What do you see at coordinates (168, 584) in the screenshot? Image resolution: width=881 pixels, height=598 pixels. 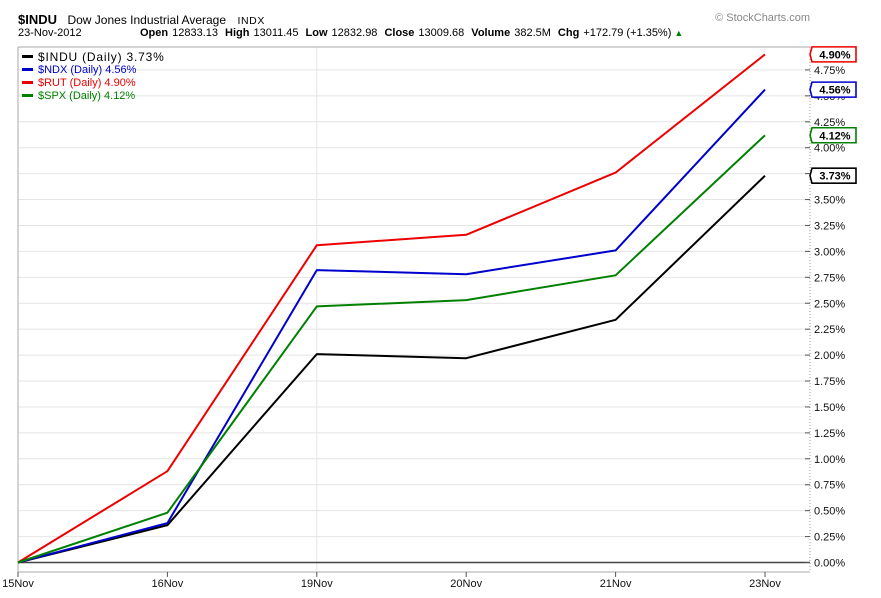 I see `x-tick-label: 16Nov` at bounding box center [168, 584].